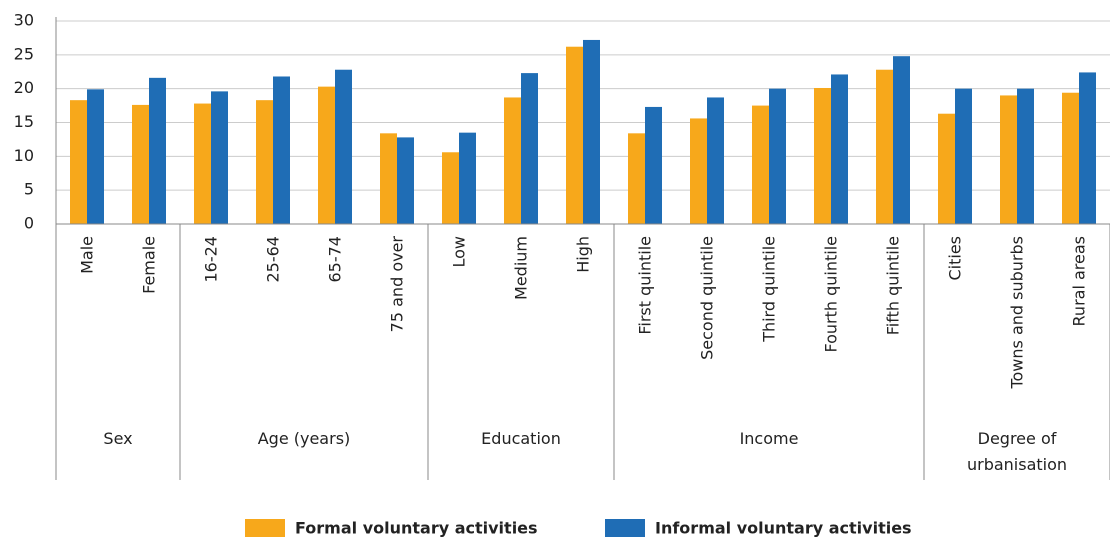  I want to click on x-tick-label: Low, so click(459, 252).